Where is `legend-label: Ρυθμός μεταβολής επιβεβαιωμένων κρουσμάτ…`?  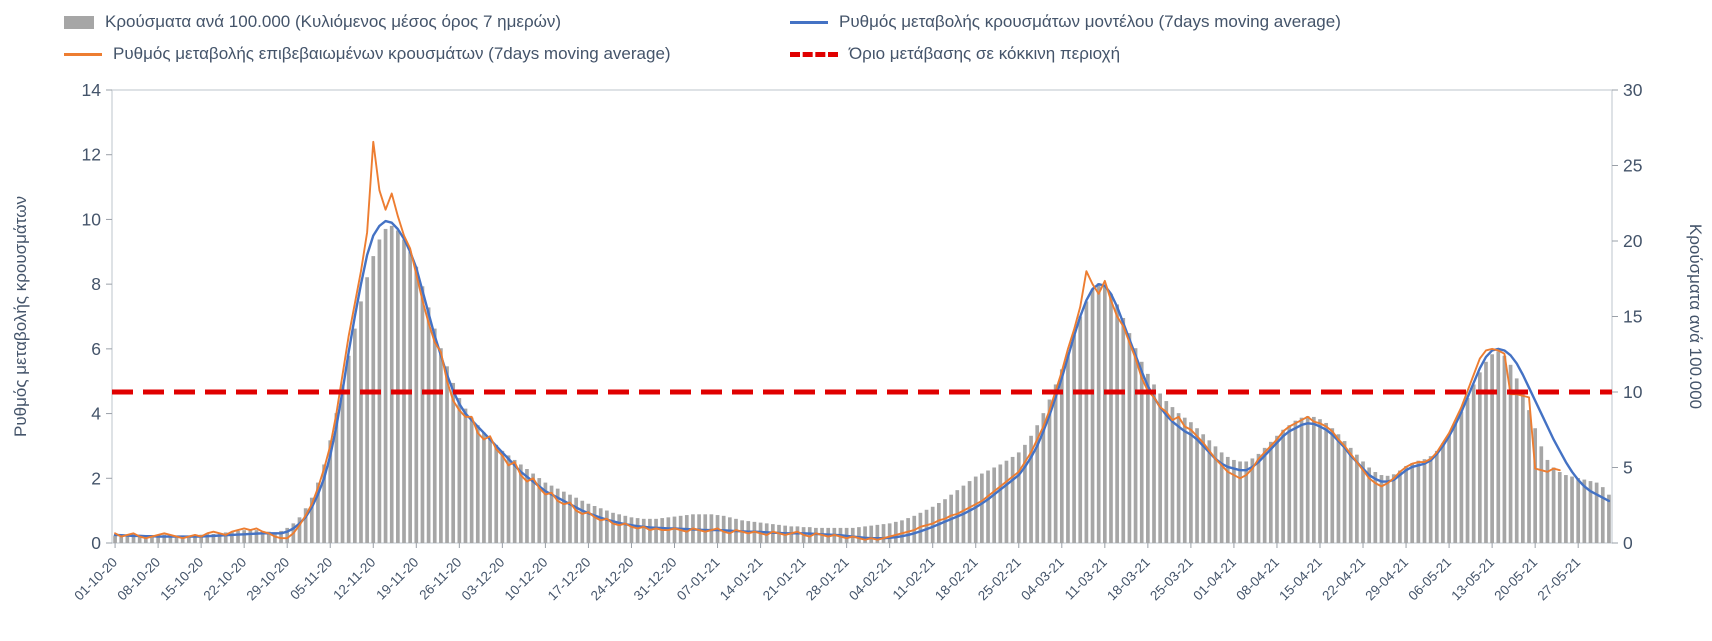
legend-label: Ρυθμός μεταβολής επιβεβαιωμένων κρουσμάτ… is located at coordinates (392, 53).